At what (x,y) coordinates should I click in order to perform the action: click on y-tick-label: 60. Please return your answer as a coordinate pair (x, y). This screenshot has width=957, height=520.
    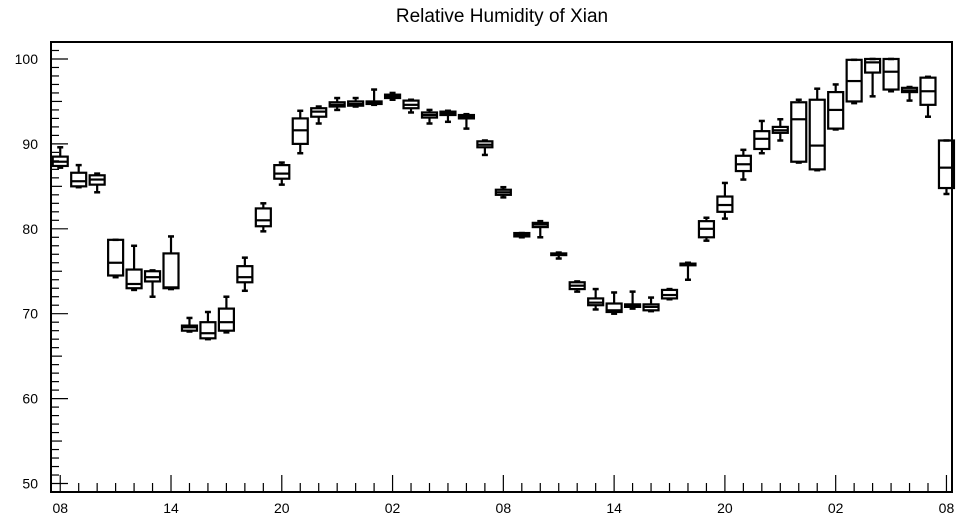
    Looking at the image, I should click on (30, 399).